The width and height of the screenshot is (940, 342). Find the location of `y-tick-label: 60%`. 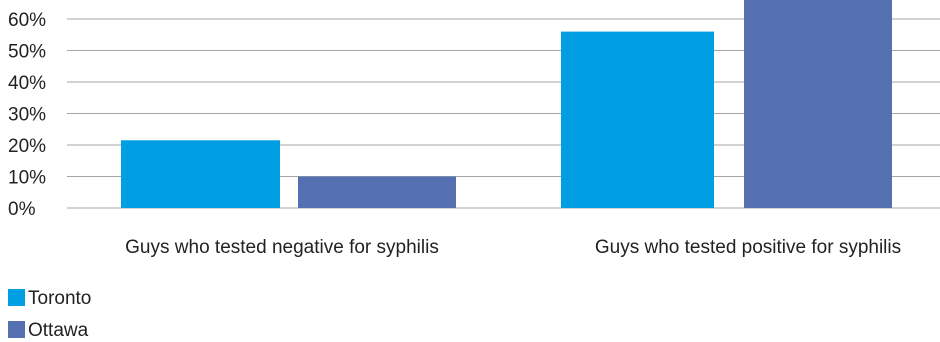

y-tick-label: 60% is located at coordinates (27, 20).